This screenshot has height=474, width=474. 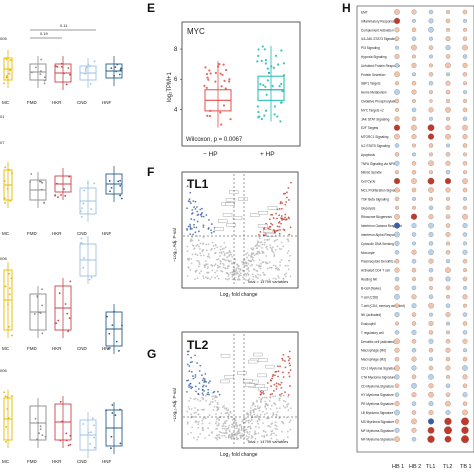 I want to click on row-code-3: 006, so click(x=3, y=258).